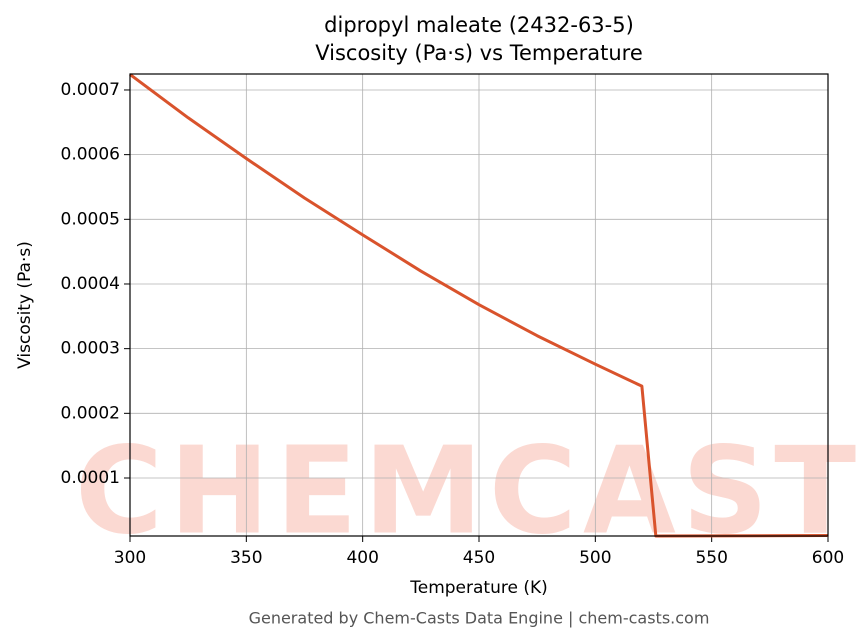 The height and width of the screenshot is (644, 863). Describe the element at coordinates (479, 53) in the screenshot. I see `chart-subtitle: Viscosity (Pa·s) vs Temperature` at that location.